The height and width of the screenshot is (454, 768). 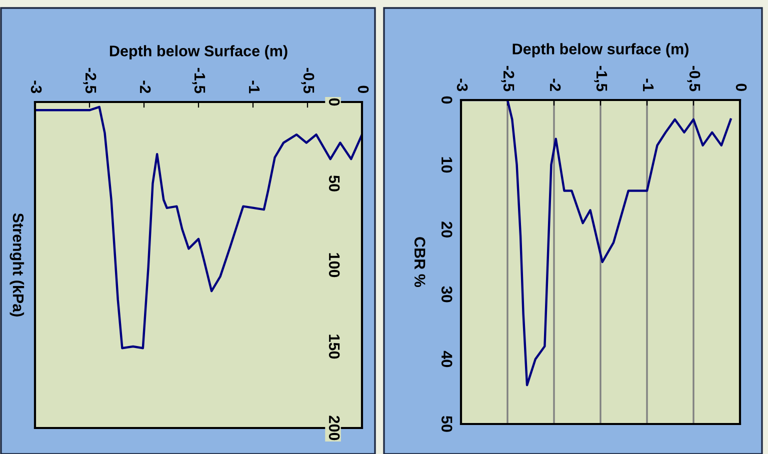 I want to click on y-tick-label: 40, so click(x=446, y=359).